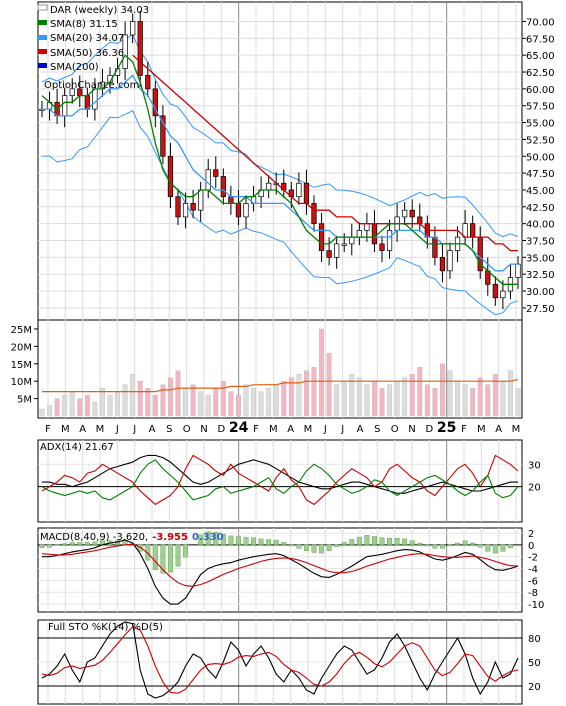 The width and height of the screenshot is (566, 706). I want to click on x-tick-label: D, so click(221, 429).